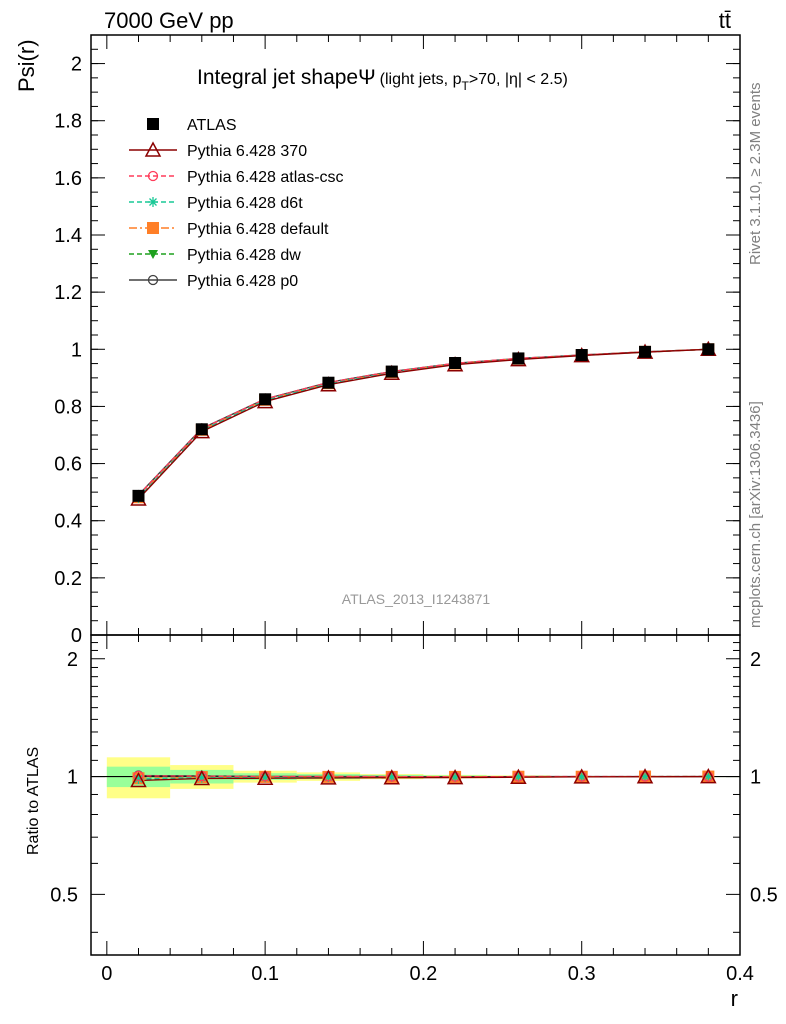  I want to click on ratio-y-tick-label-right: 1, so click(755, 778).